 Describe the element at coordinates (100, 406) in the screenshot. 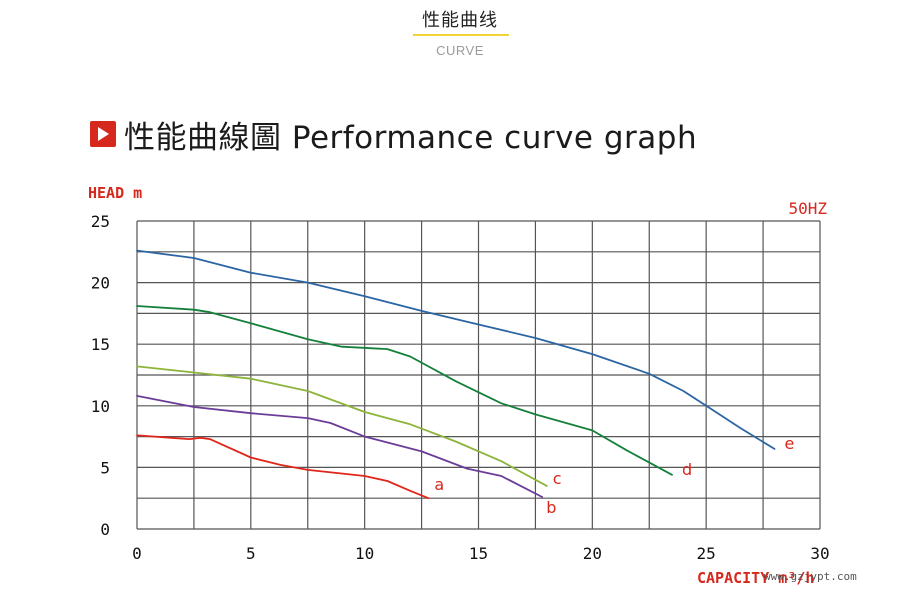

I see `y-tick-label: 10` at that location.